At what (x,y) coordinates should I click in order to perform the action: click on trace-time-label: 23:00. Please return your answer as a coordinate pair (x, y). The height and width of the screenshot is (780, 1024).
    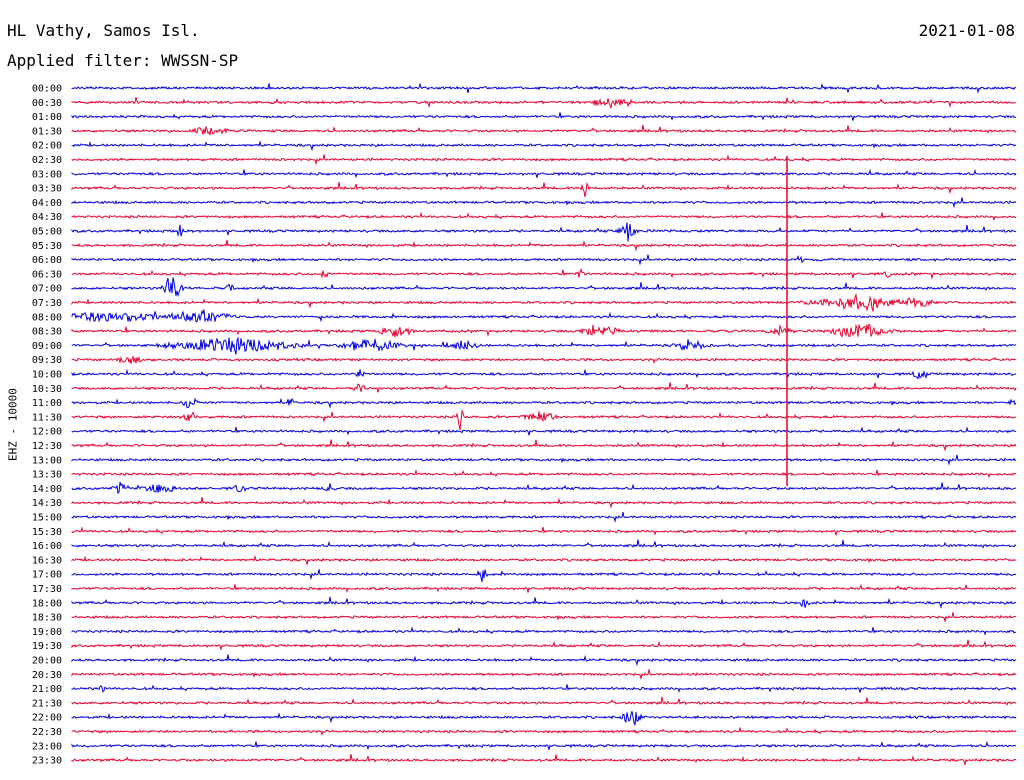
    Looking at the image, I should click on (47, 746).